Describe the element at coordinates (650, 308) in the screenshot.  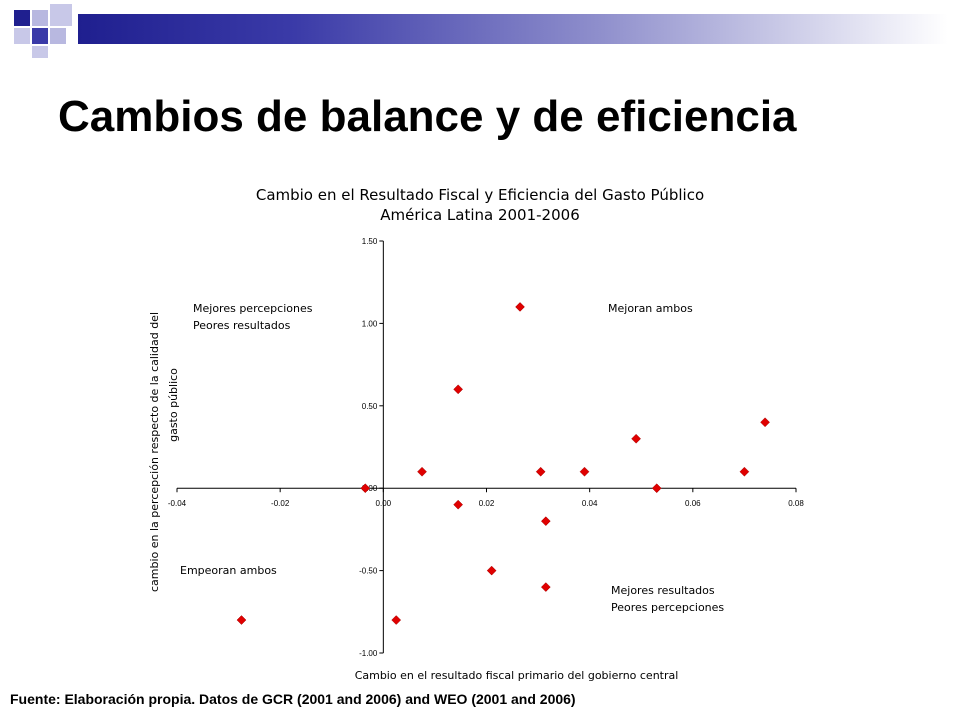
I see `quadrant-annotation: Mejoran ambos` at that location.